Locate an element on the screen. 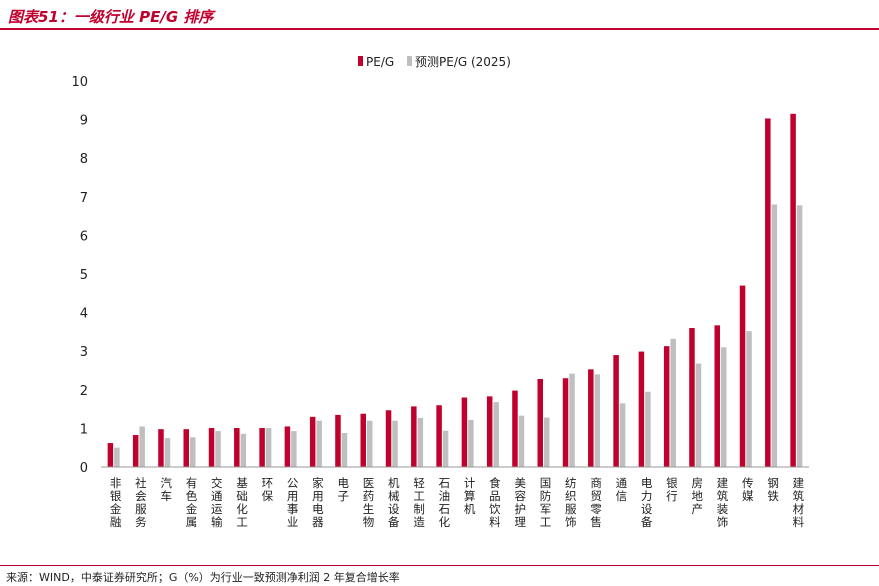 The height and width of the screenshot is (586, 879). x-tick-label: 商贸零售 is located at coordinates (596, 502).